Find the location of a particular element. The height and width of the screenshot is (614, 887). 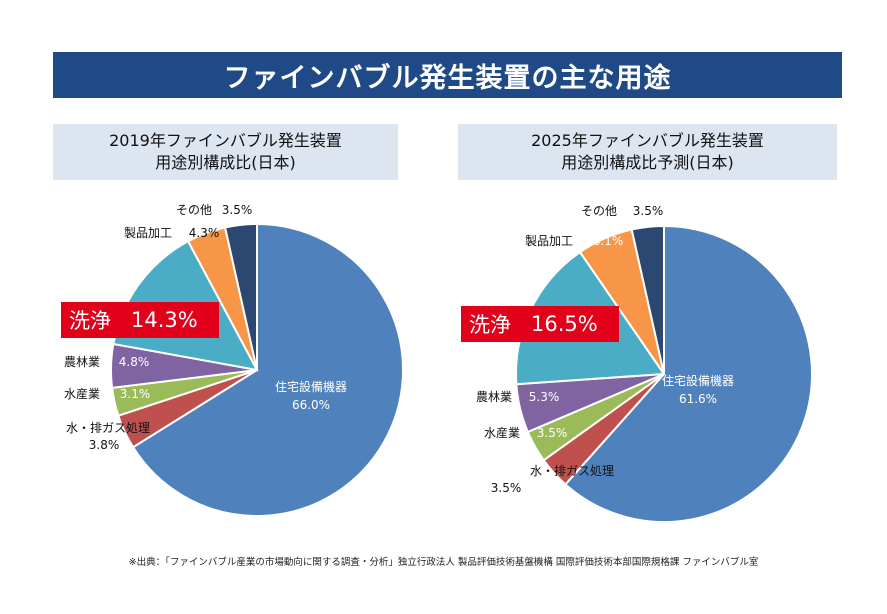

label-2019-fisheries-name: 水産業 is located at coordinates (82, 393).